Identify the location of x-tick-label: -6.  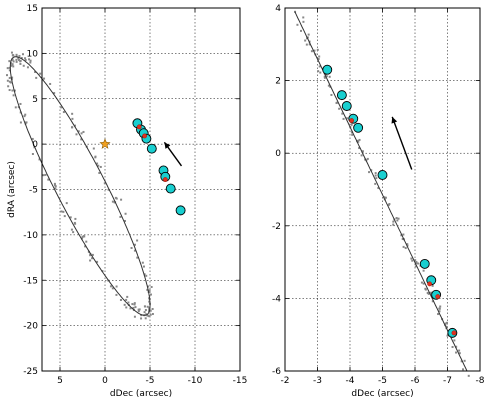
(415, 381).